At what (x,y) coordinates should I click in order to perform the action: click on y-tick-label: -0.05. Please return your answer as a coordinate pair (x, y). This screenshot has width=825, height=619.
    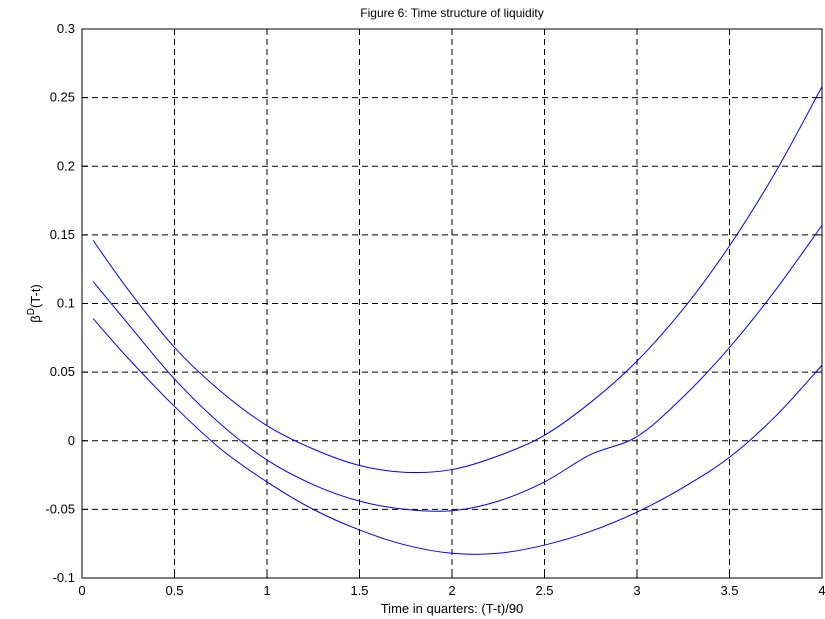
    Looking at the image, I should click on (60, 508).